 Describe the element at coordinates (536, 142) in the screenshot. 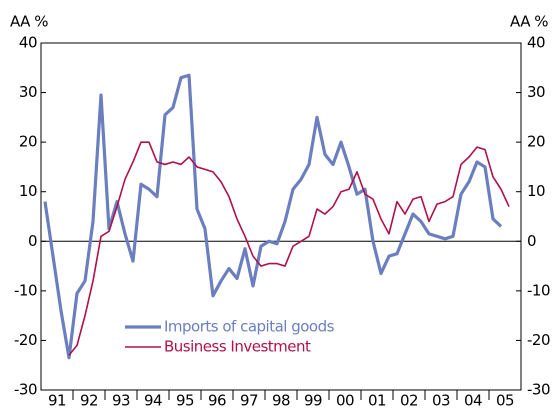

I see `y2-tick-label: 20` at that location.